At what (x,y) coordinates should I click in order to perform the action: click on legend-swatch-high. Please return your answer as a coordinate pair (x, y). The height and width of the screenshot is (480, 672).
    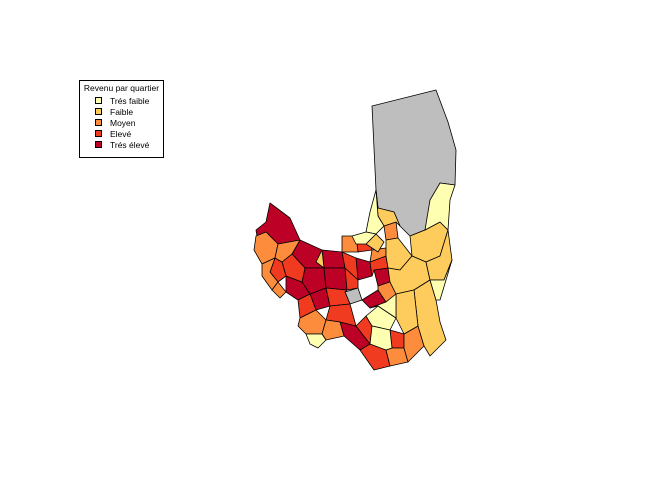
    Looking at the image, I should click on (98, 133).